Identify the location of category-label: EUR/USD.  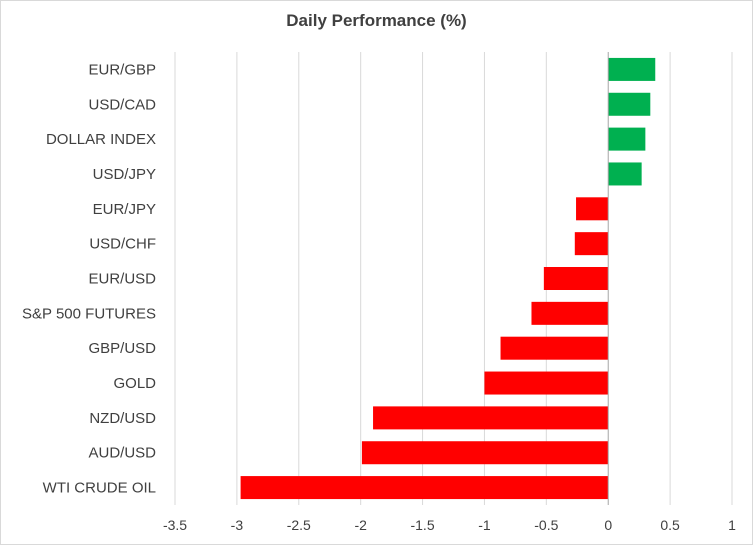
(122, 279).